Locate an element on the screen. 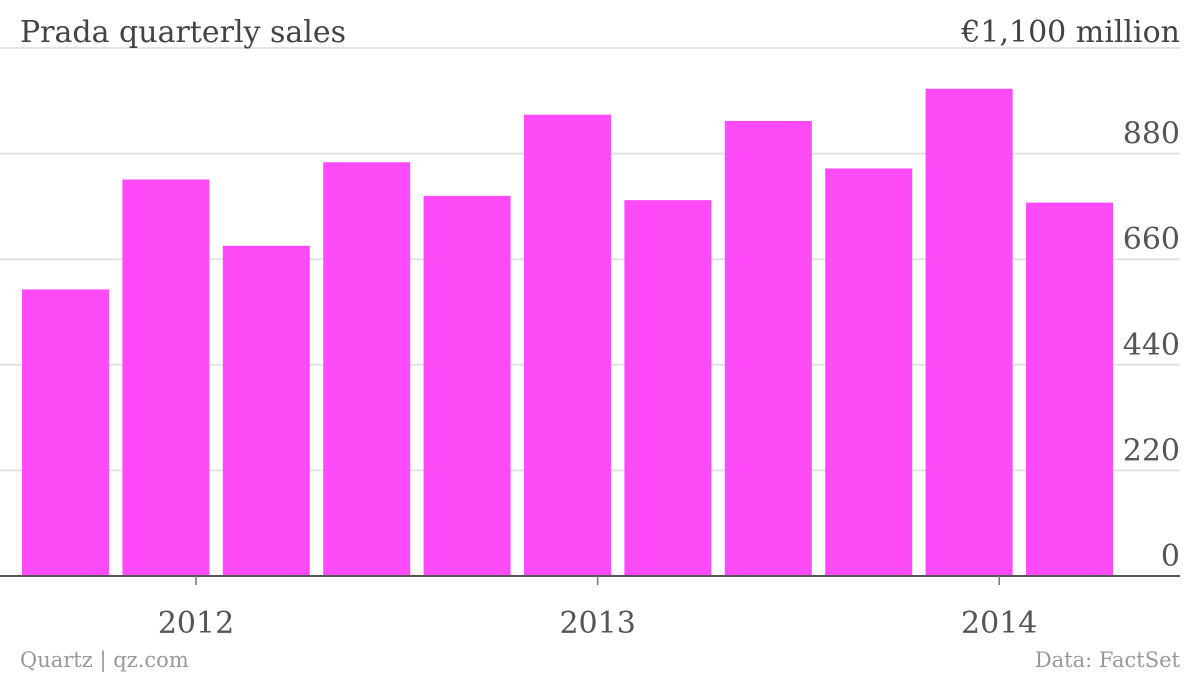  y-tick-label: 440 is located at coordinates (1151, 345).